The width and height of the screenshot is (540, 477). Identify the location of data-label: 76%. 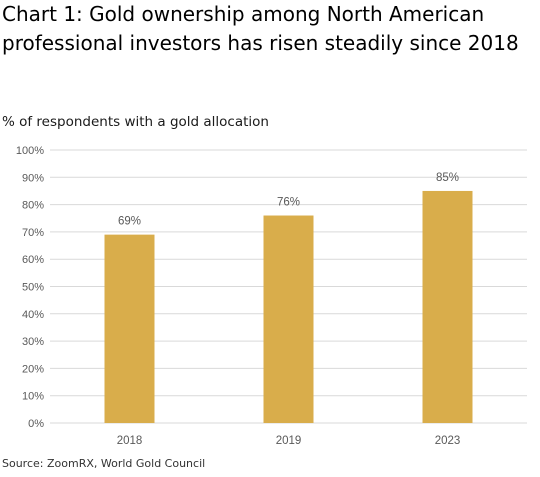
(288, 203).